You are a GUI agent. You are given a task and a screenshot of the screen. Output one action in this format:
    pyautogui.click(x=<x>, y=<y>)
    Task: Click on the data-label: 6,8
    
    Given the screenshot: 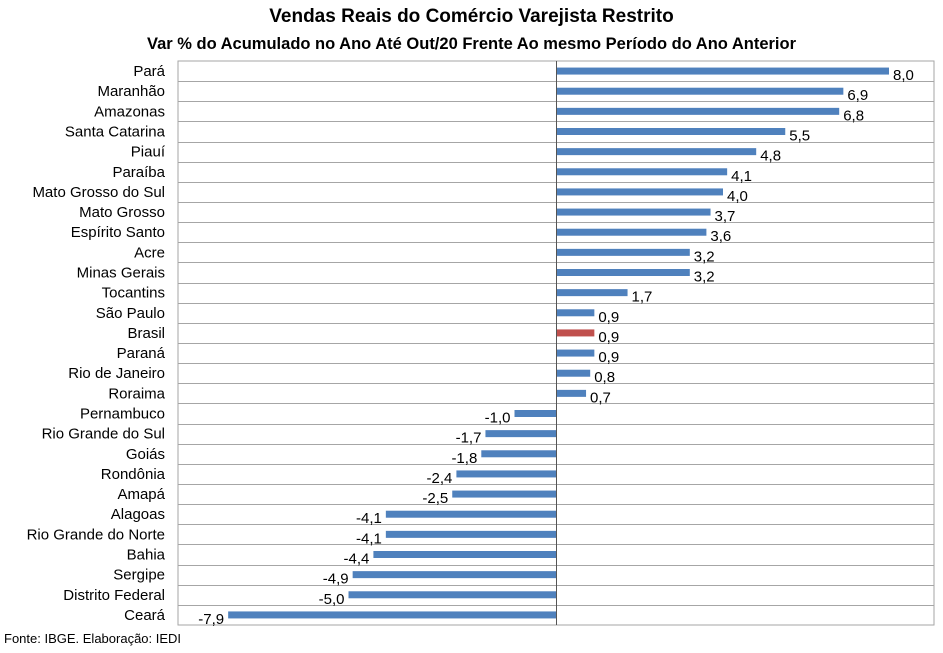 What is the action you would take?
    pyautogui.click(x=853, y=115)
    